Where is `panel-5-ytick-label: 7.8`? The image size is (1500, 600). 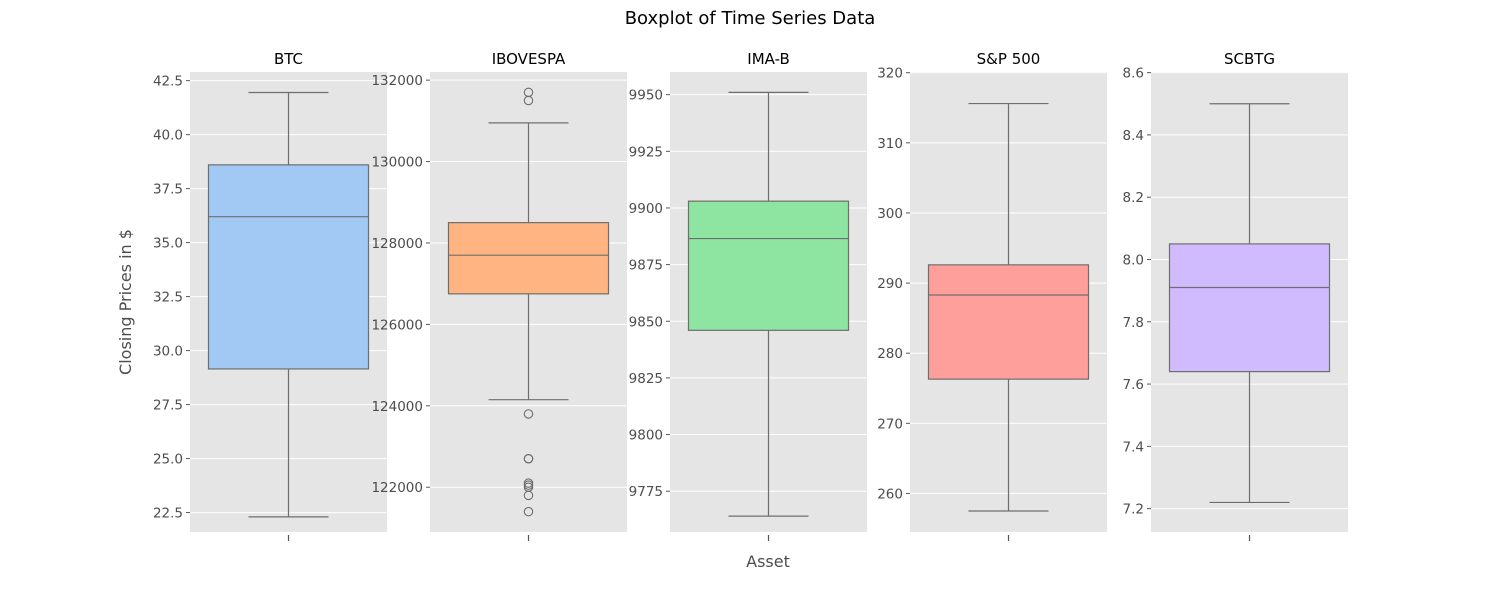
panel-5-ytick-label: 7.8 is located at coordinates (1133, 323).